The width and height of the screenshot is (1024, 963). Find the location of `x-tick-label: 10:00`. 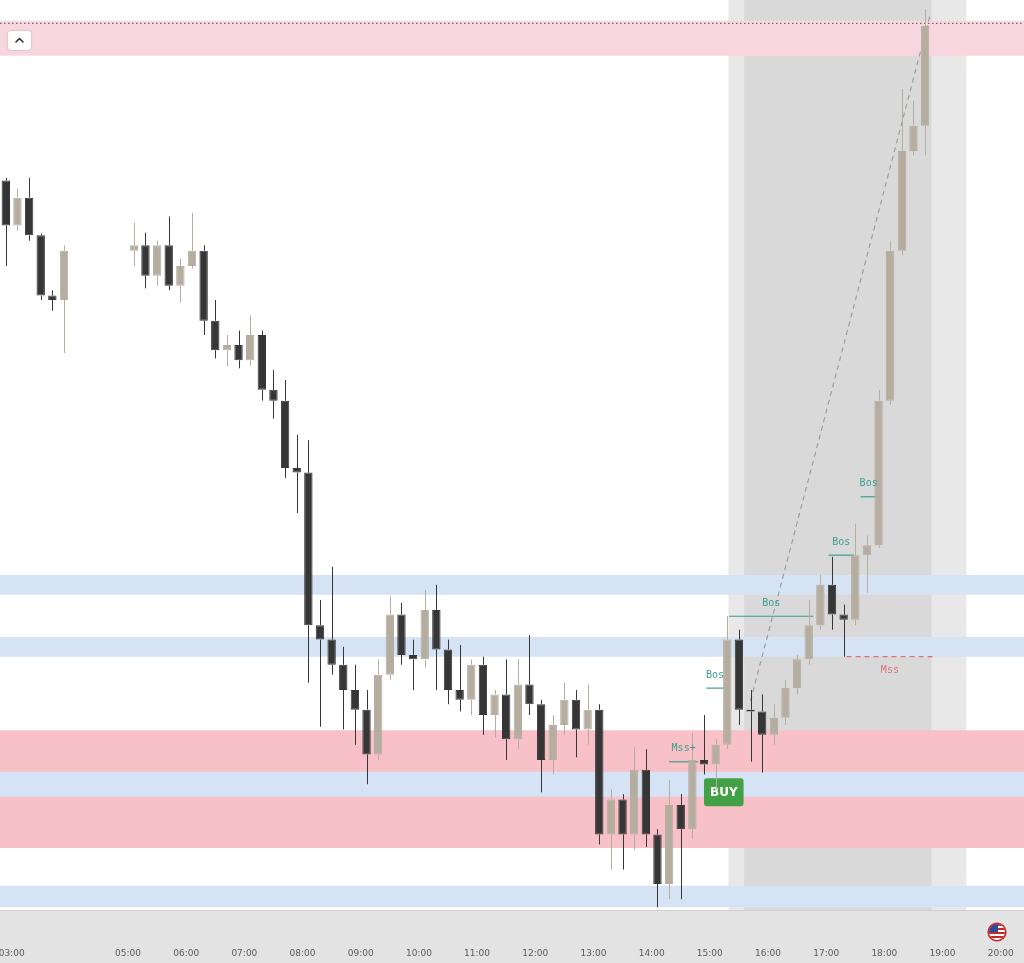

x-tick-label: 10:00 is located at coordinates (419, 952).